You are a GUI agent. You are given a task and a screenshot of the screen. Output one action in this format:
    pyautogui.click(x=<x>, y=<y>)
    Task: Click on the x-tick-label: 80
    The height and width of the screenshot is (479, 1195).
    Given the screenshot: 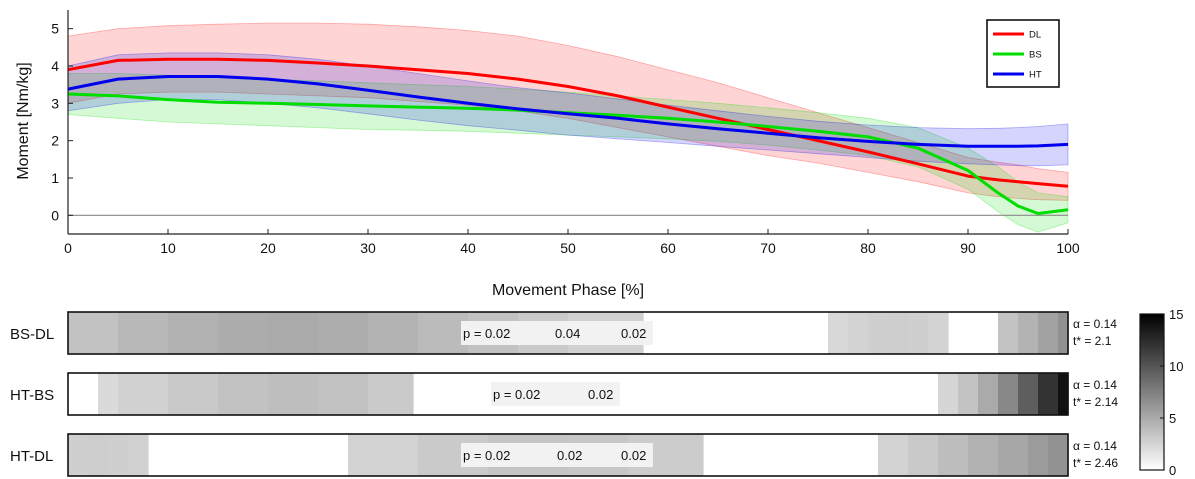 What is the action you would take?
    pyautogui.click(x=868, y=248)
    